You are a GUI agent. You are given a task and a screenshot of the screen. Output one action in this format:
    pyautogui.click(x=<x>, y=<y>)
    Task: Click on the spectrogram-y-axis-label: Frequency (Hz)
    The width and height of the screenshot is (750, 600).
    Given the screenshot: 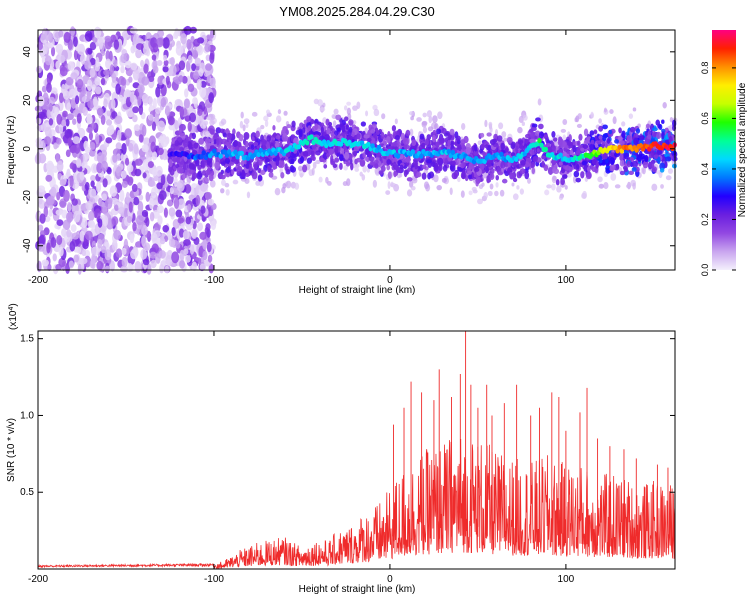 What is the action you would take?
    pyautogui.click(x=11, y=150)
    